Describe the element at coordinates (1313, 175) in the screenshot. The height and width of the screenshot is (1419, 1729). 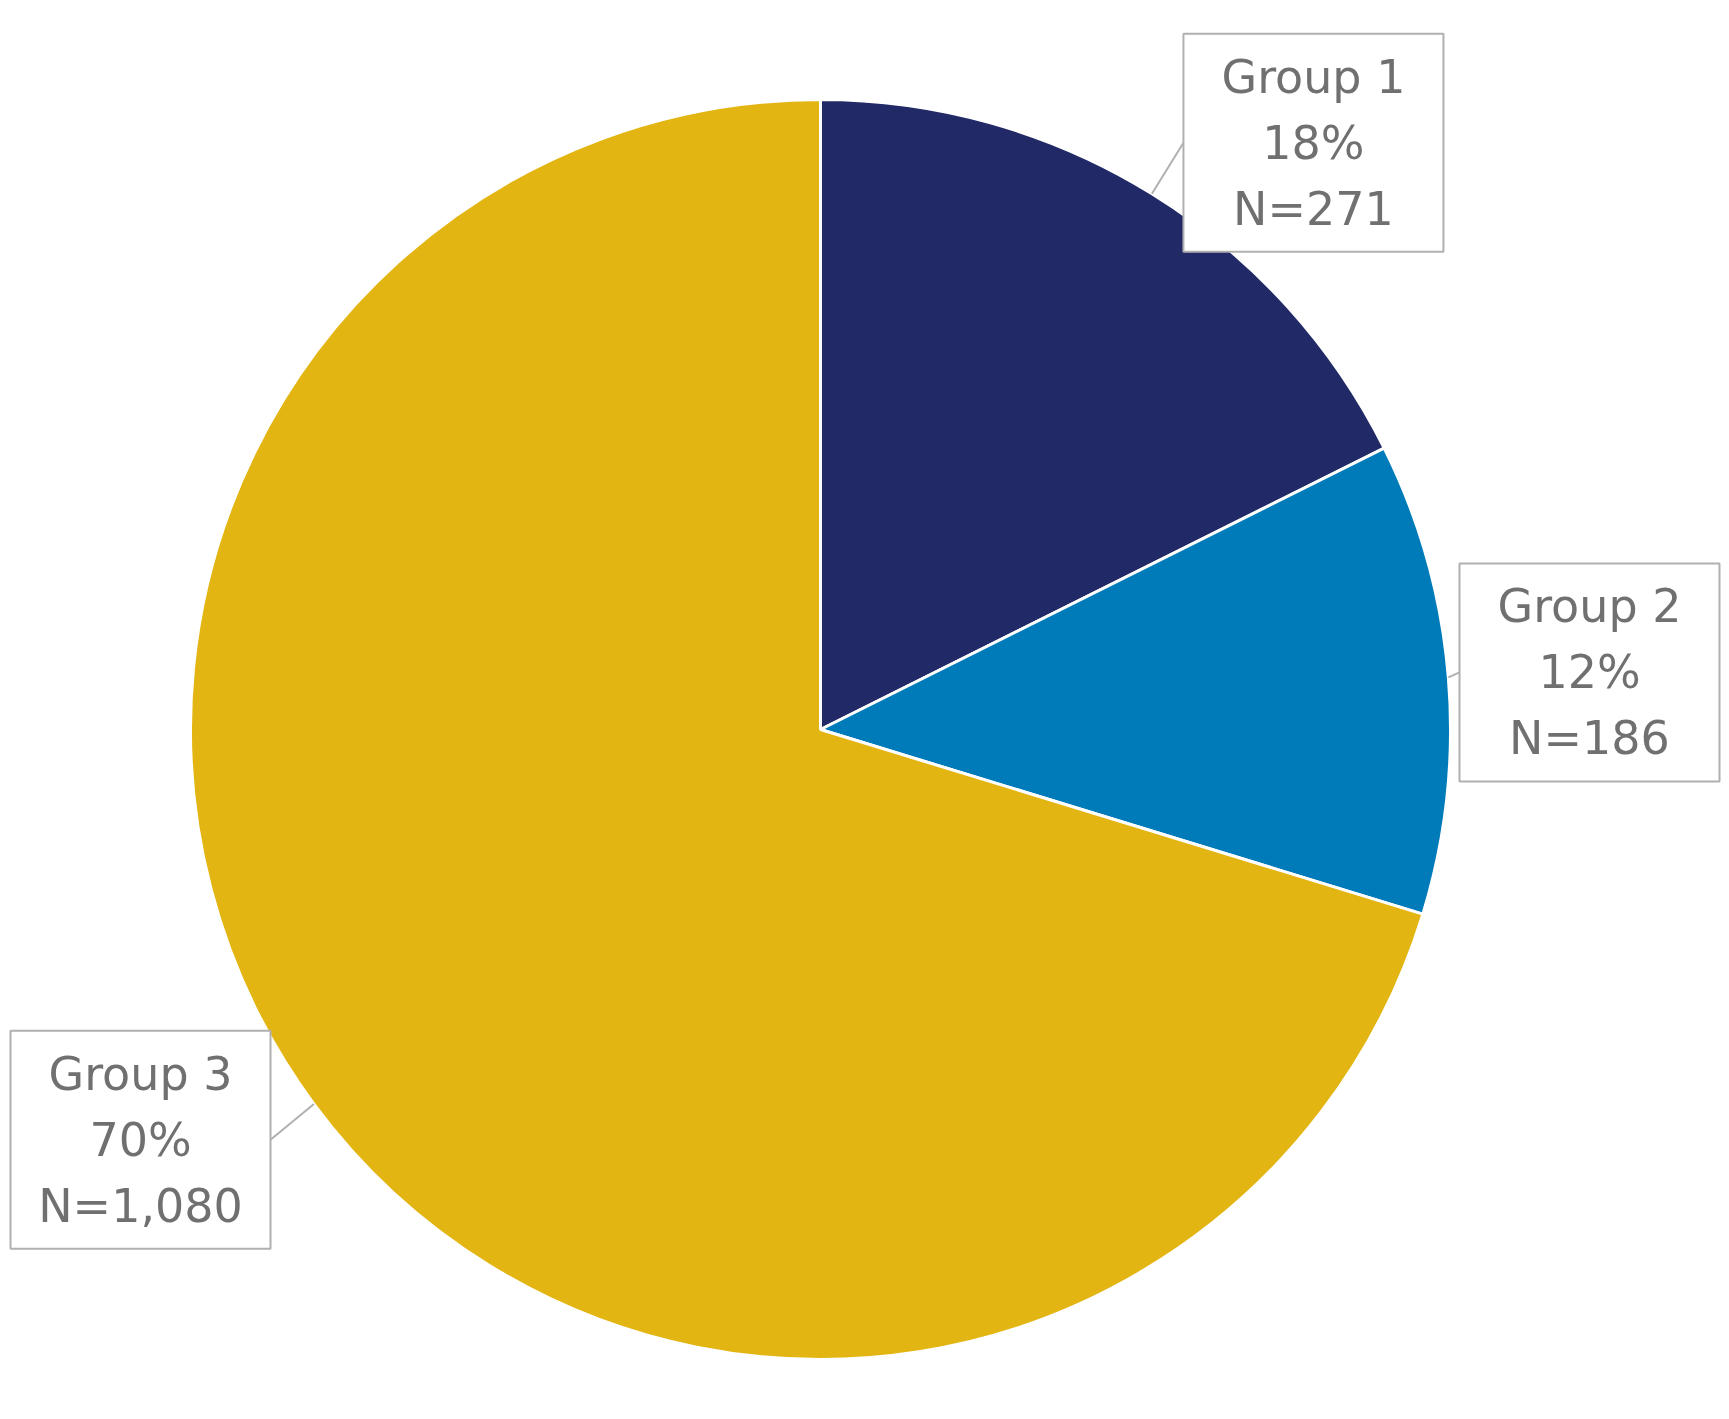
I see `data-label: 18% N=271` at that location.